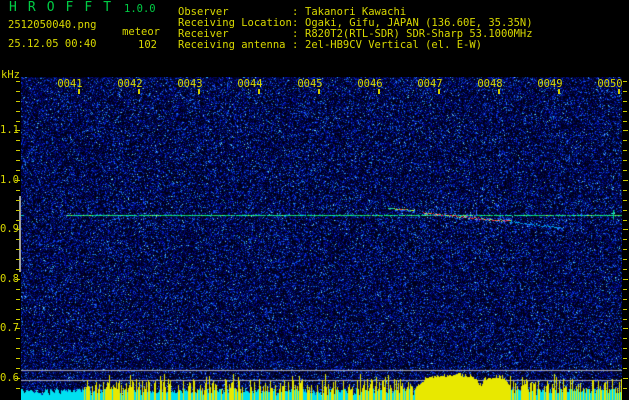 The height and width of the screenshot is (400, 629). Describe the element at coordinates (9, 328) in the screenshot. I see `freq-tick-label: 0.7` at that location.